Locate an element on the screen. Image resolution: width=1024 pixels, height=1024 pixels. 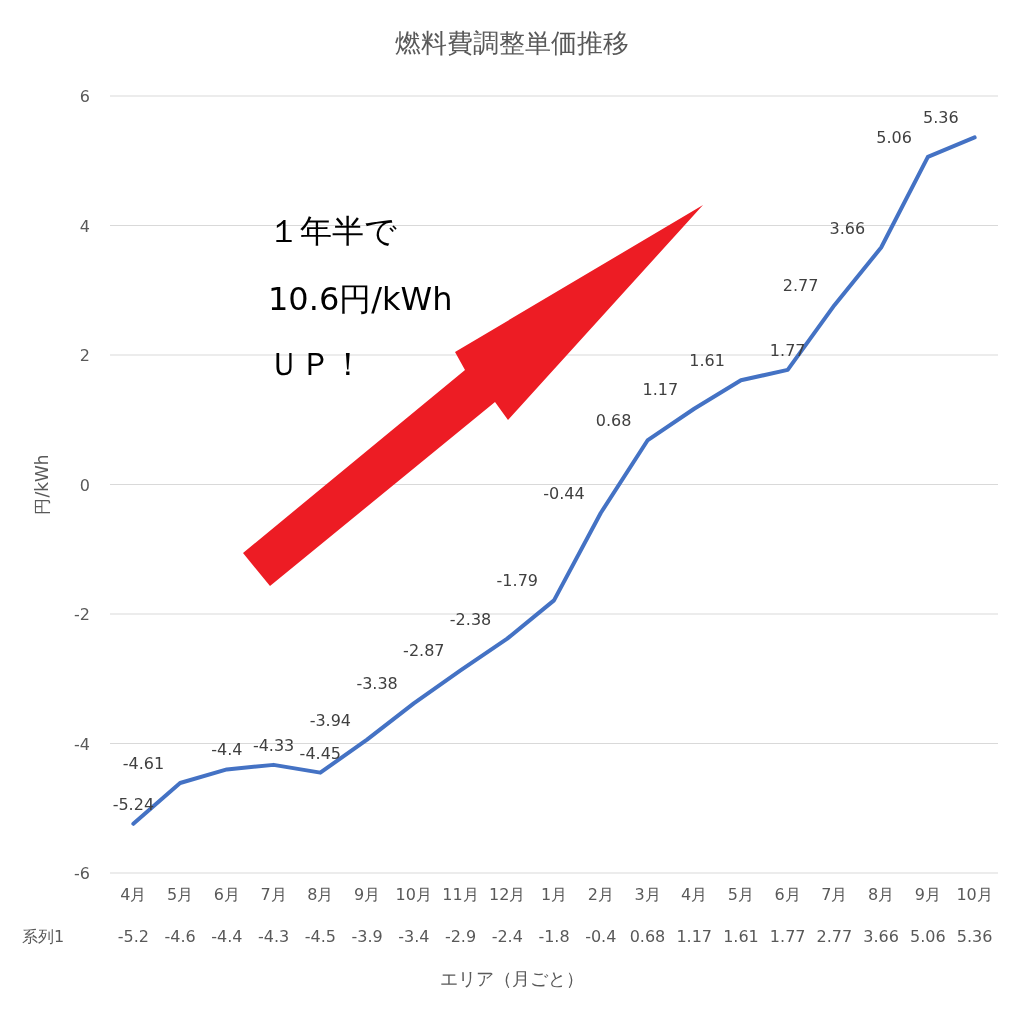
text: -5.2 is located at coordinates (133, 936).